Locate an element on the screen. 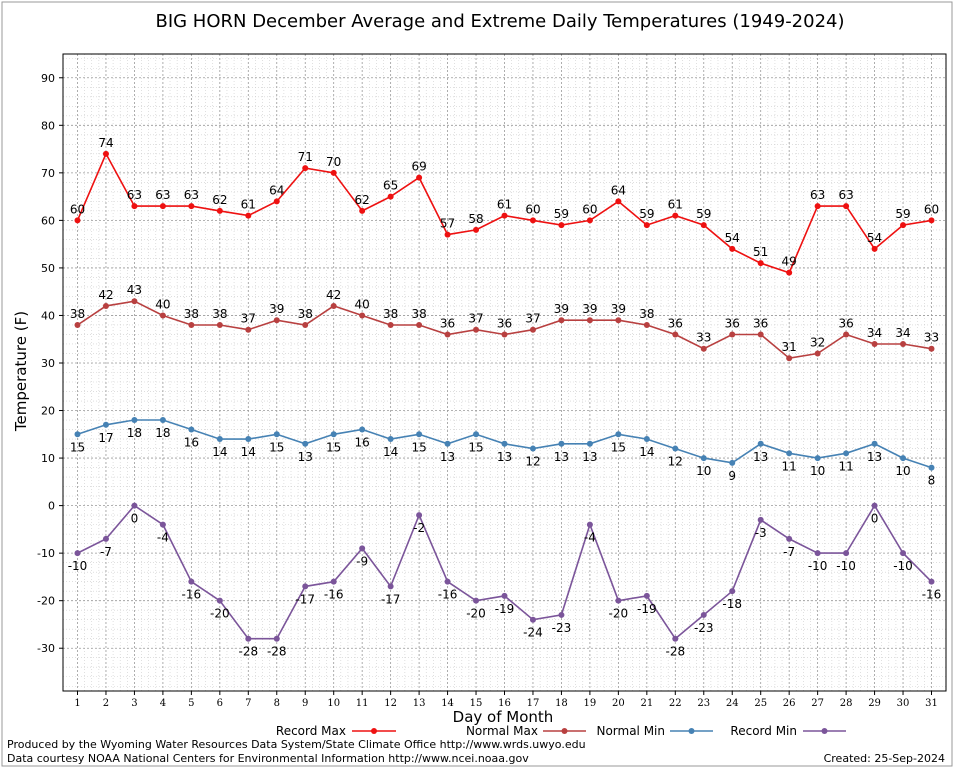  y-tick-label: 60 is located at coordinates (48, 220).